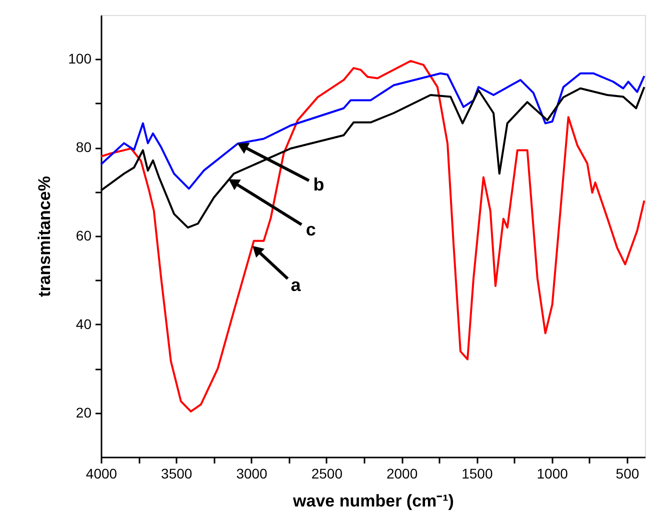 The width and height of the screenshot is (647, 528). What do you see at coordinates (252, 474) in the screenshot?
I see `x-tick-label: 3000` at bounding box center [252, 474].